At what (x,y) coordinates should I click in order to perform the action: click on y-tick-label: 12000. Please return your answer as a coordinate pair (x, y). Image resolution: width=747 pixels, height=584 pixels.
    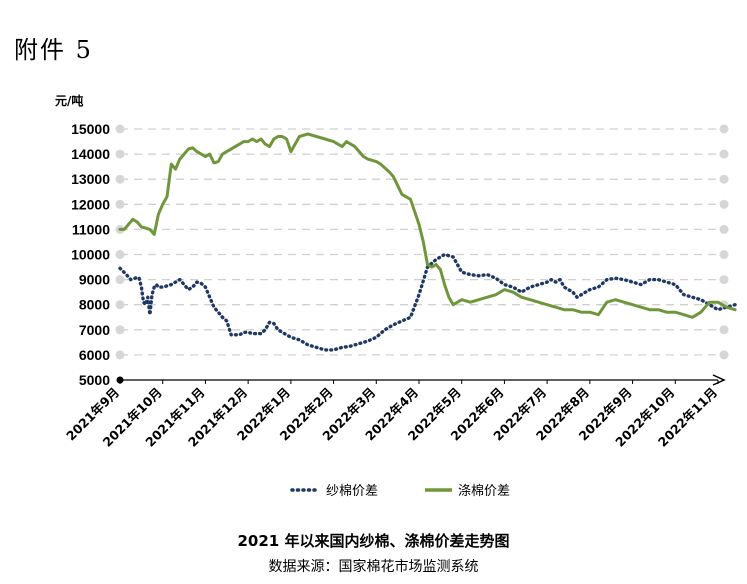
    Looking at the image, I should click on (90, 204).